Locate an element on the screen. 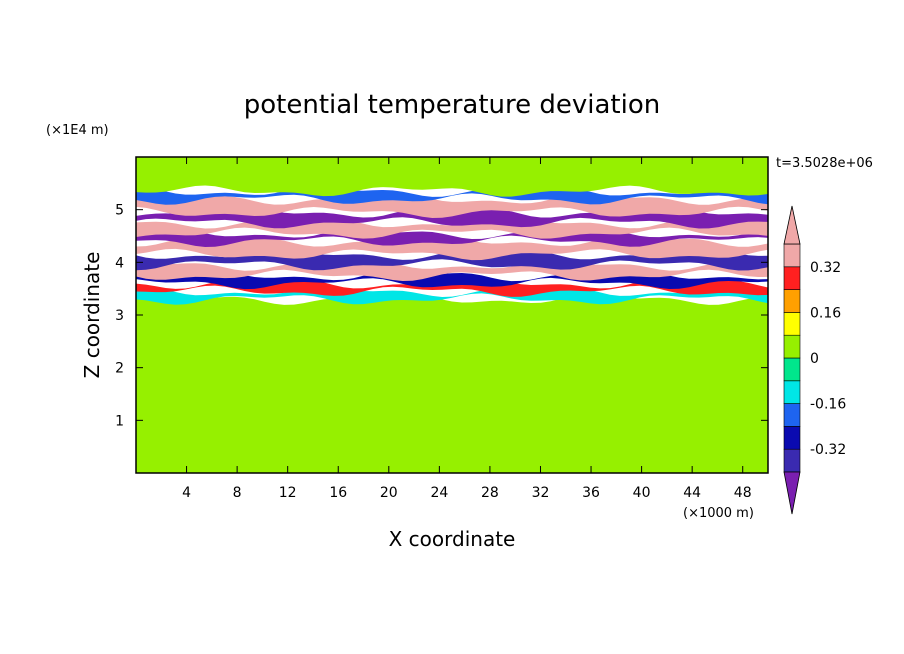  time-label: t=3.5028e+06 is located at coordinates (824, 163).